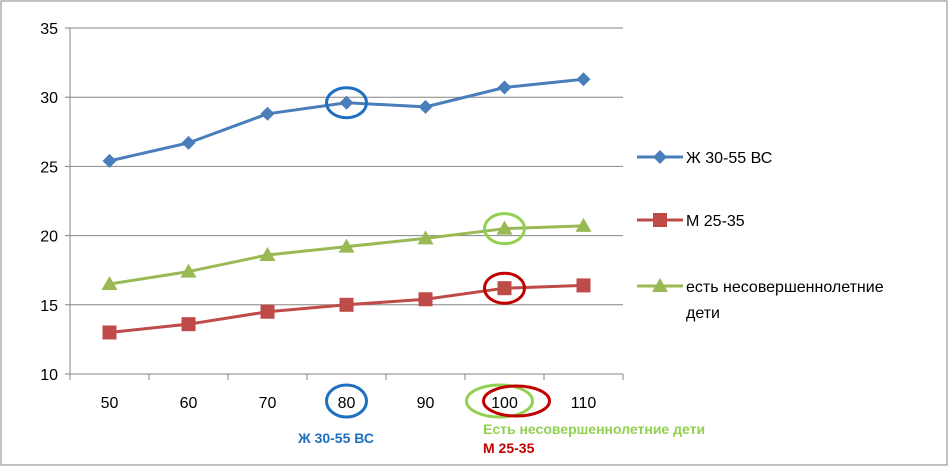 The width and height of the screenshot is (950, 468). I want to click on legend-item-2: есть несовершеннолетние дети, so click(760, 300).